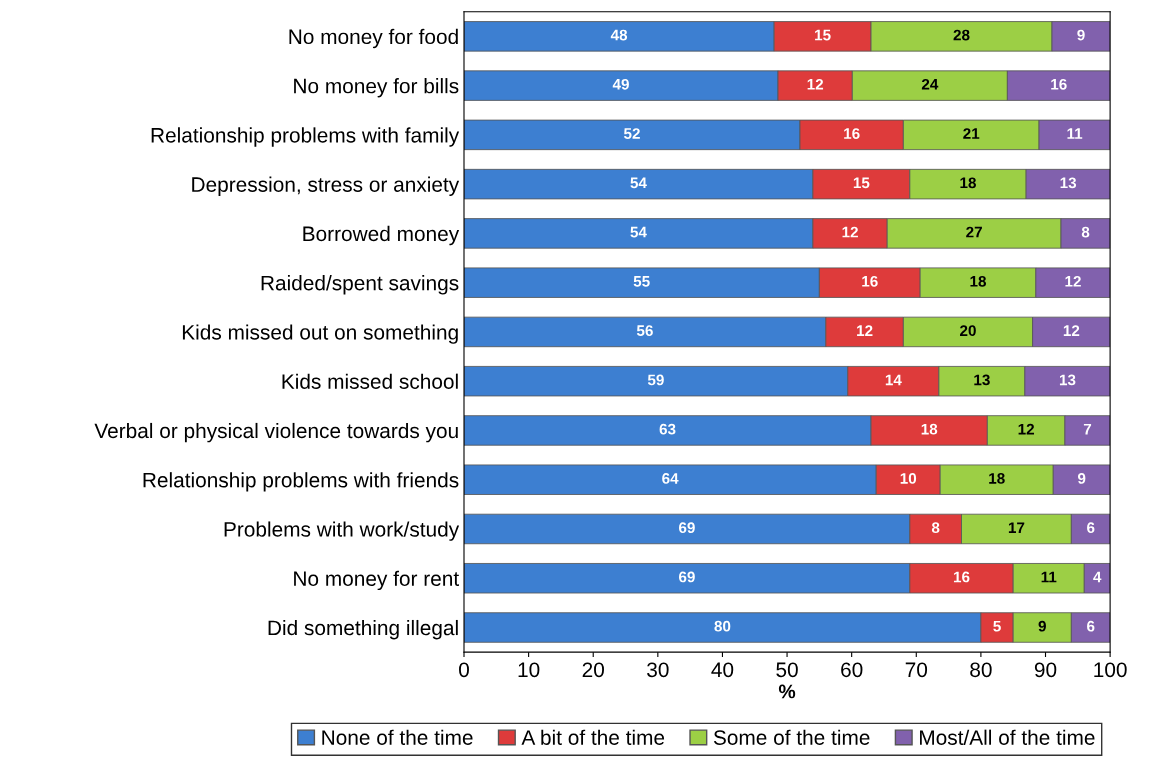 This screenshot has height=781, width=1160. What do you see at coordinates (971, 133) in the screenshot?
I see `data-label: 21` at bounding box center [971, 133].